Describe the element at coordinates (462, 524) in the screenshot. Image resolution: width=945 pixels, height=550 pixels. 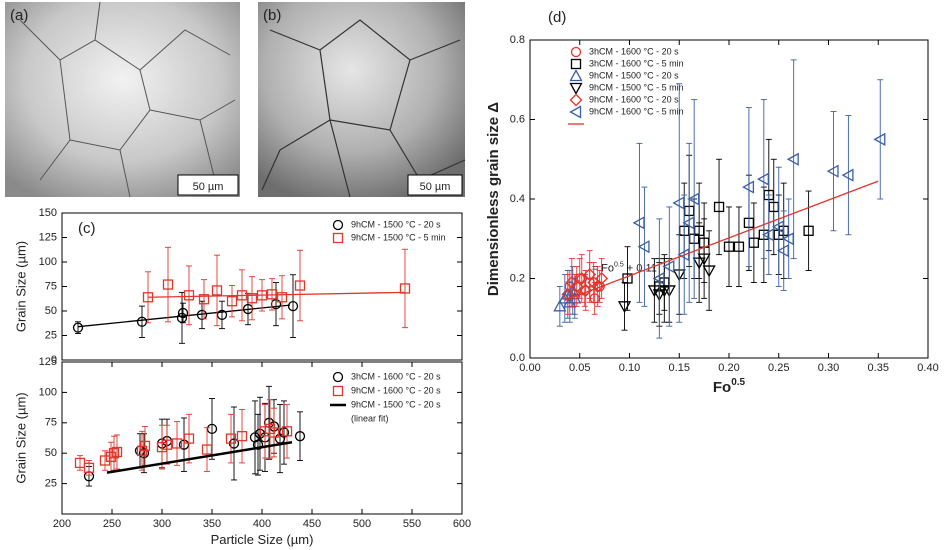
I see `x-tick-label: 600` at that location.